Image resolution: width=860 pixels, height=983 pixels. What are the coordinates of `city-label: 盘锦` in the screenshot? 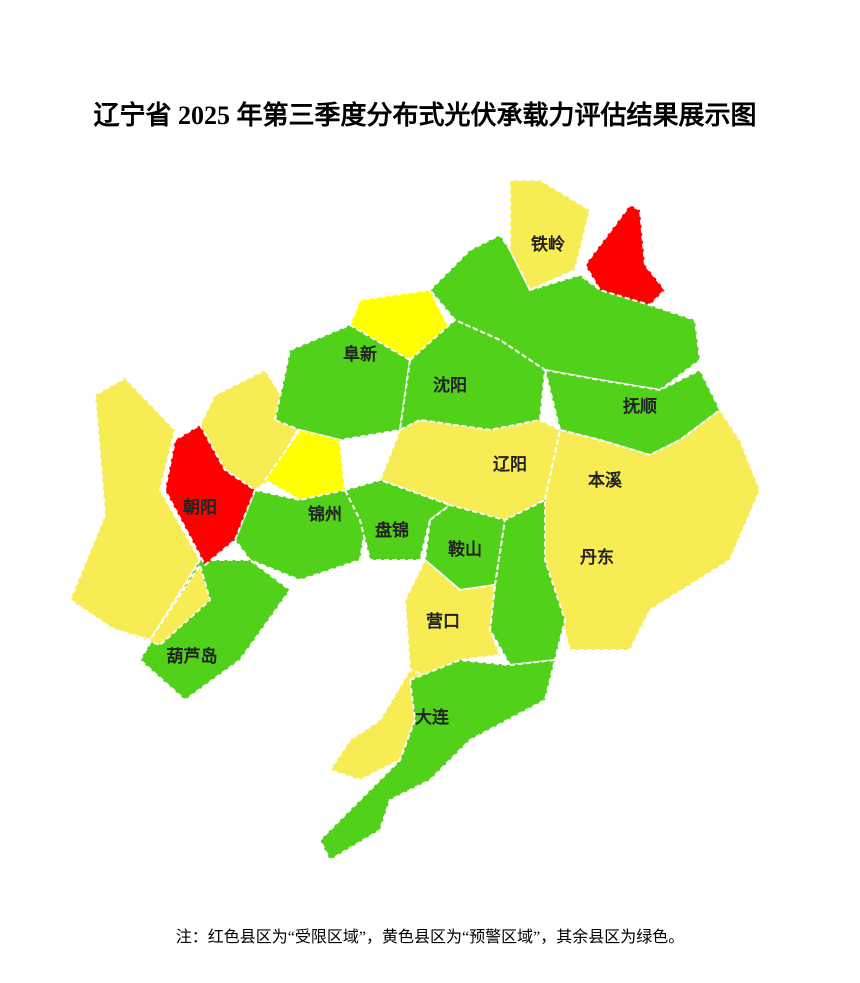 It's located at (392, 530).